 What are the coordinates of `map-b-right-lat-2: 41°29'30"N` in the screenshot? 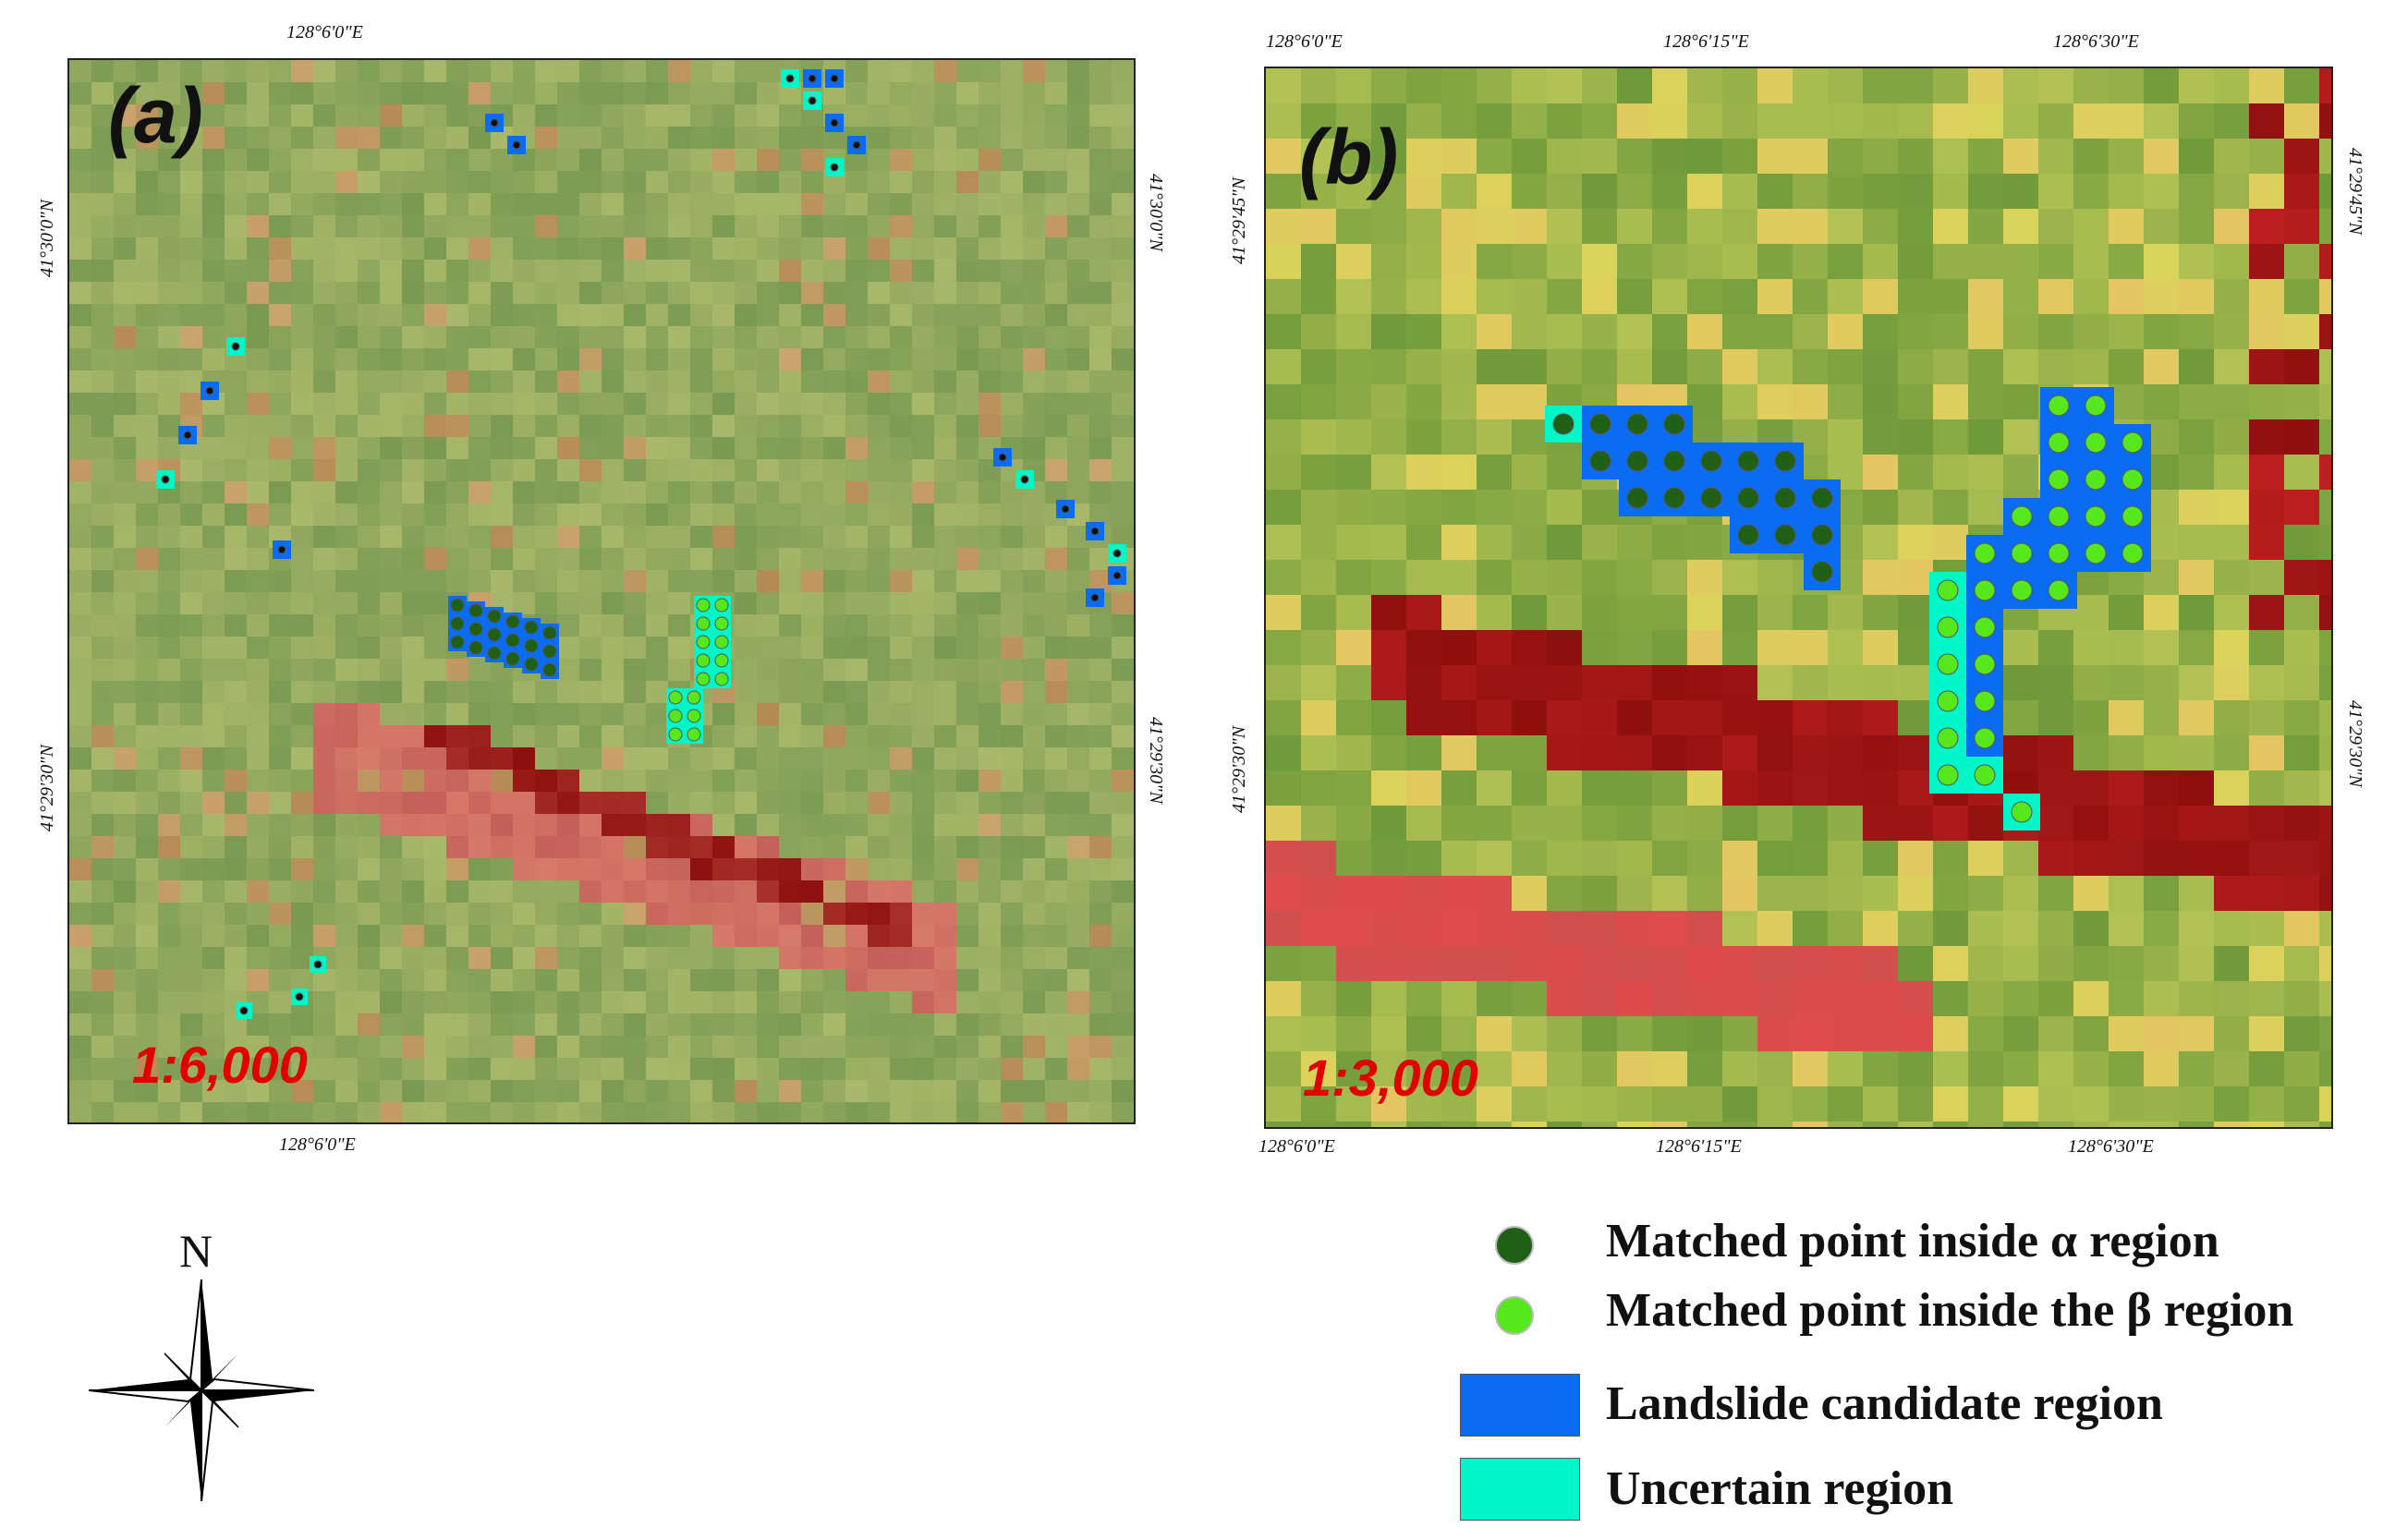 It's located at (2355, 744).